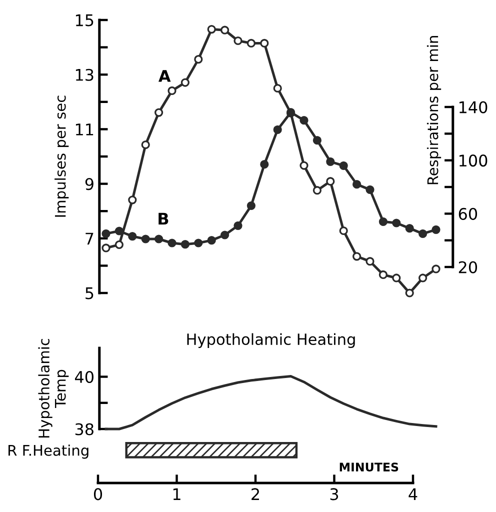 The height and width of the screenshot is (512, 496). I want to click on y-tick-label: 9, so click(89, 184).